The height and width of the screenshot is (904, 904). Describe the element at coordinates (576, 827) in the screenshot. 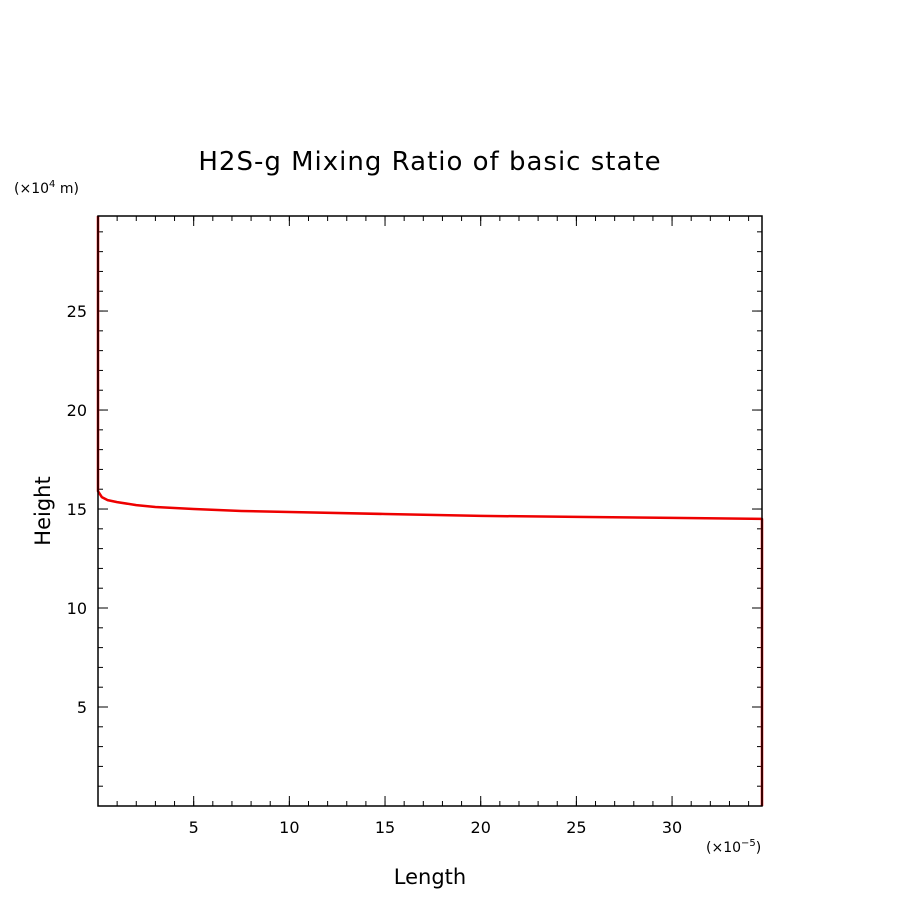

I see `x-tick-label: 25` at that location.